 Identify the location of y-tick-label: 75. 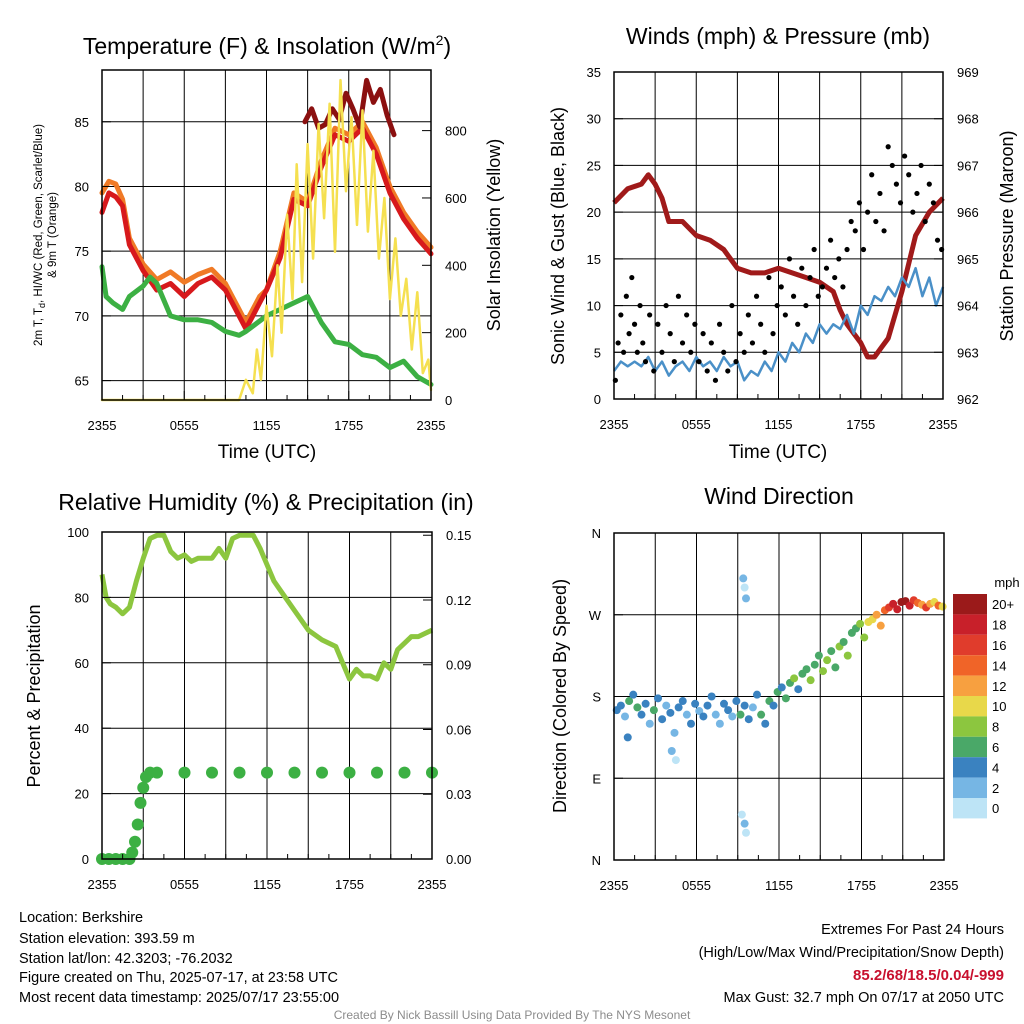
(82, 251).